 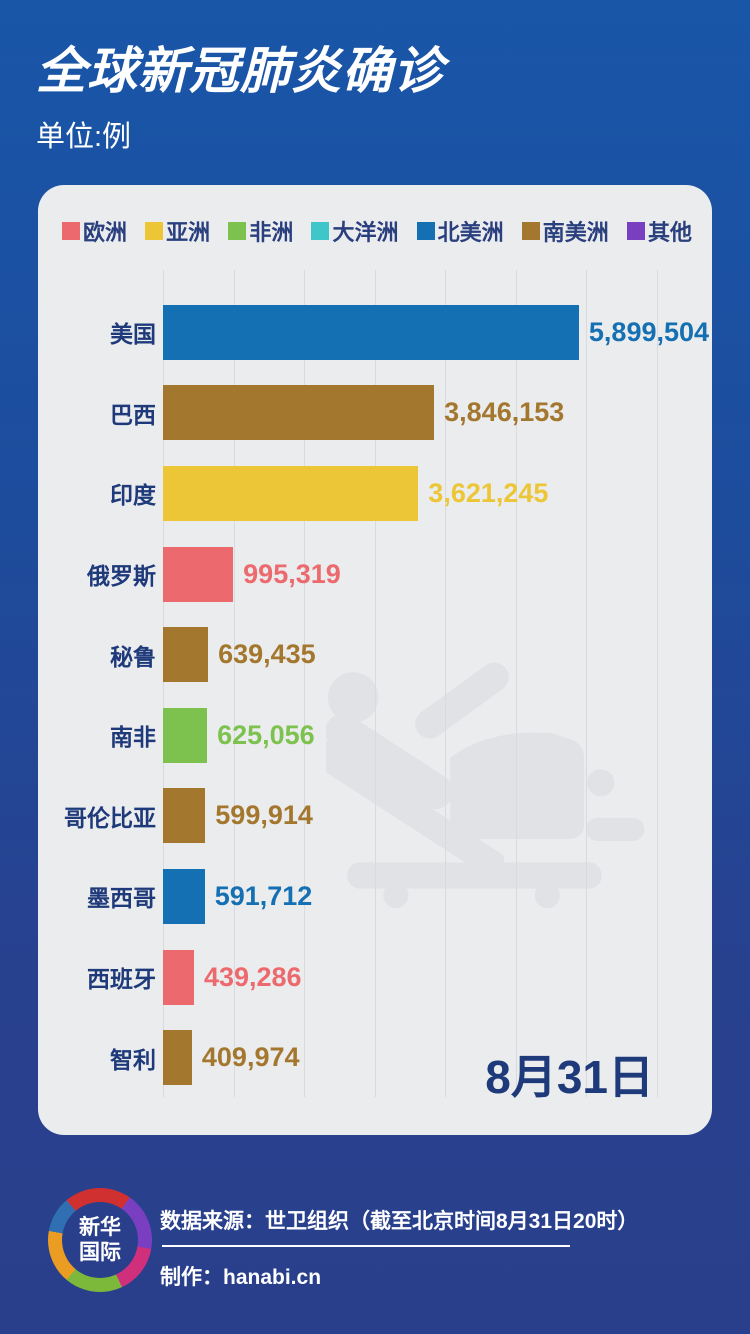 I want to click on legend-item: 大洋洲, so click(x=354, y=231).